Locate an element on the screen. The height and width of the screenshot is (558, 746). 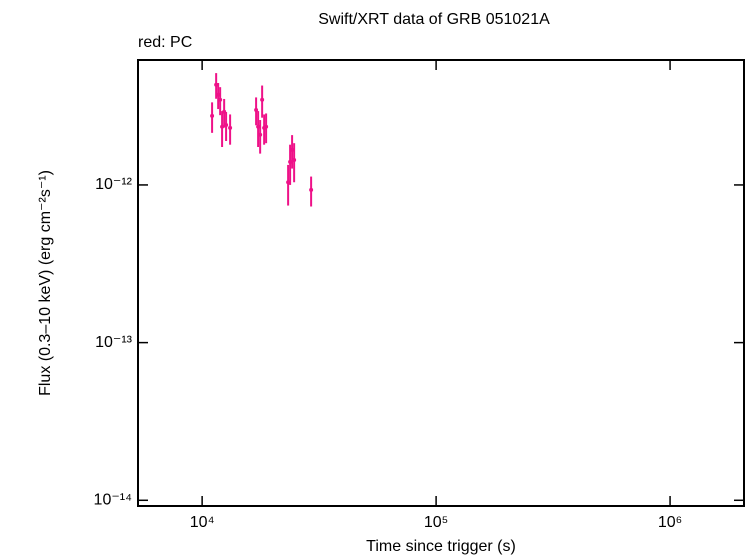
y-axis-label: Flux (0.3–10 keV) (erg cm⁻²s⁻¹) is located at coordinates (45, 283).